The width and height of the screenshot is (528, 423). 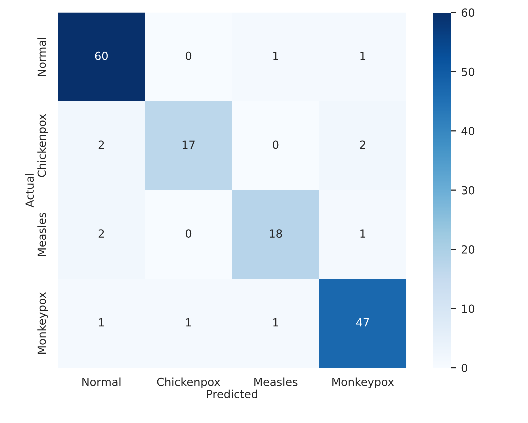 I want to click on color-bar-label: 60, so click(x=468, y=13).